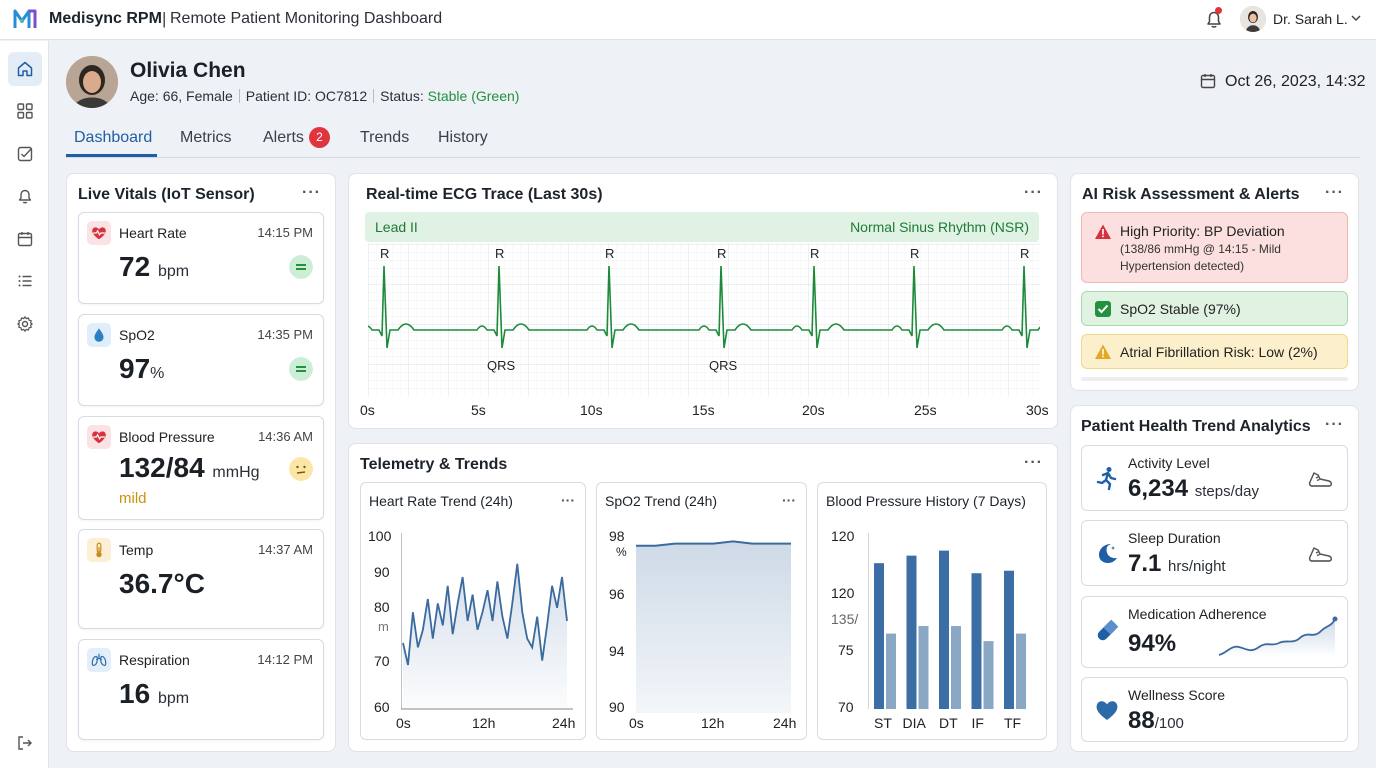  Describe the element at coordinates (206, 137) in the screenshot. I see `tab-metrics: Metrics` at that location.